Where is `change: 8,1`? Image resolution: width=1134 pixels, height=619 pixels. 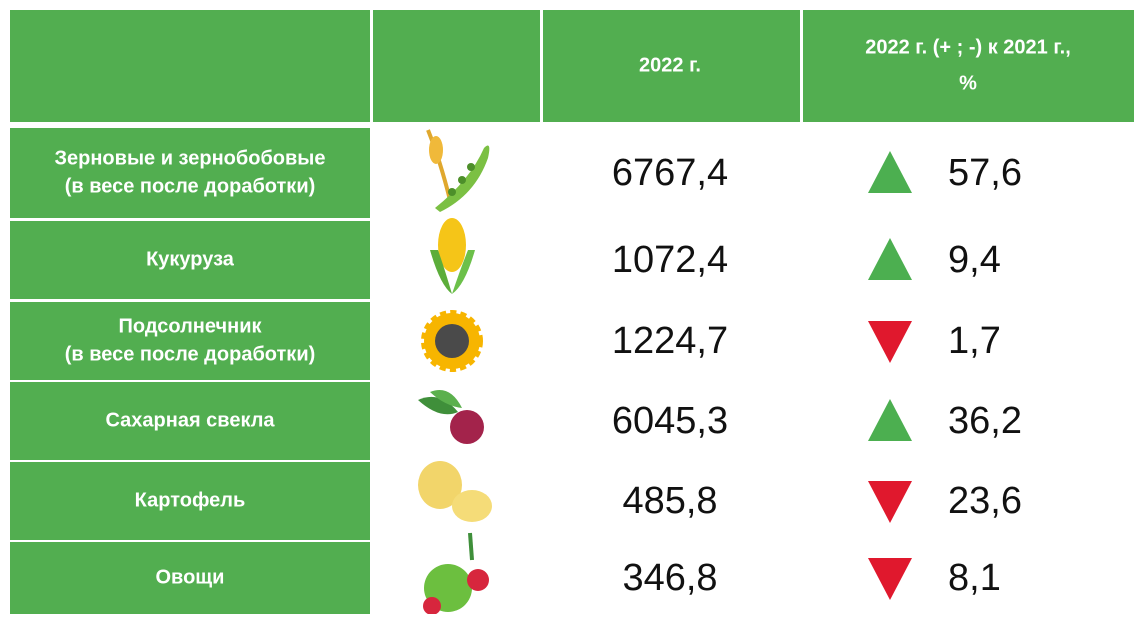
change: 8,1 is located at coordinates (974, 578).